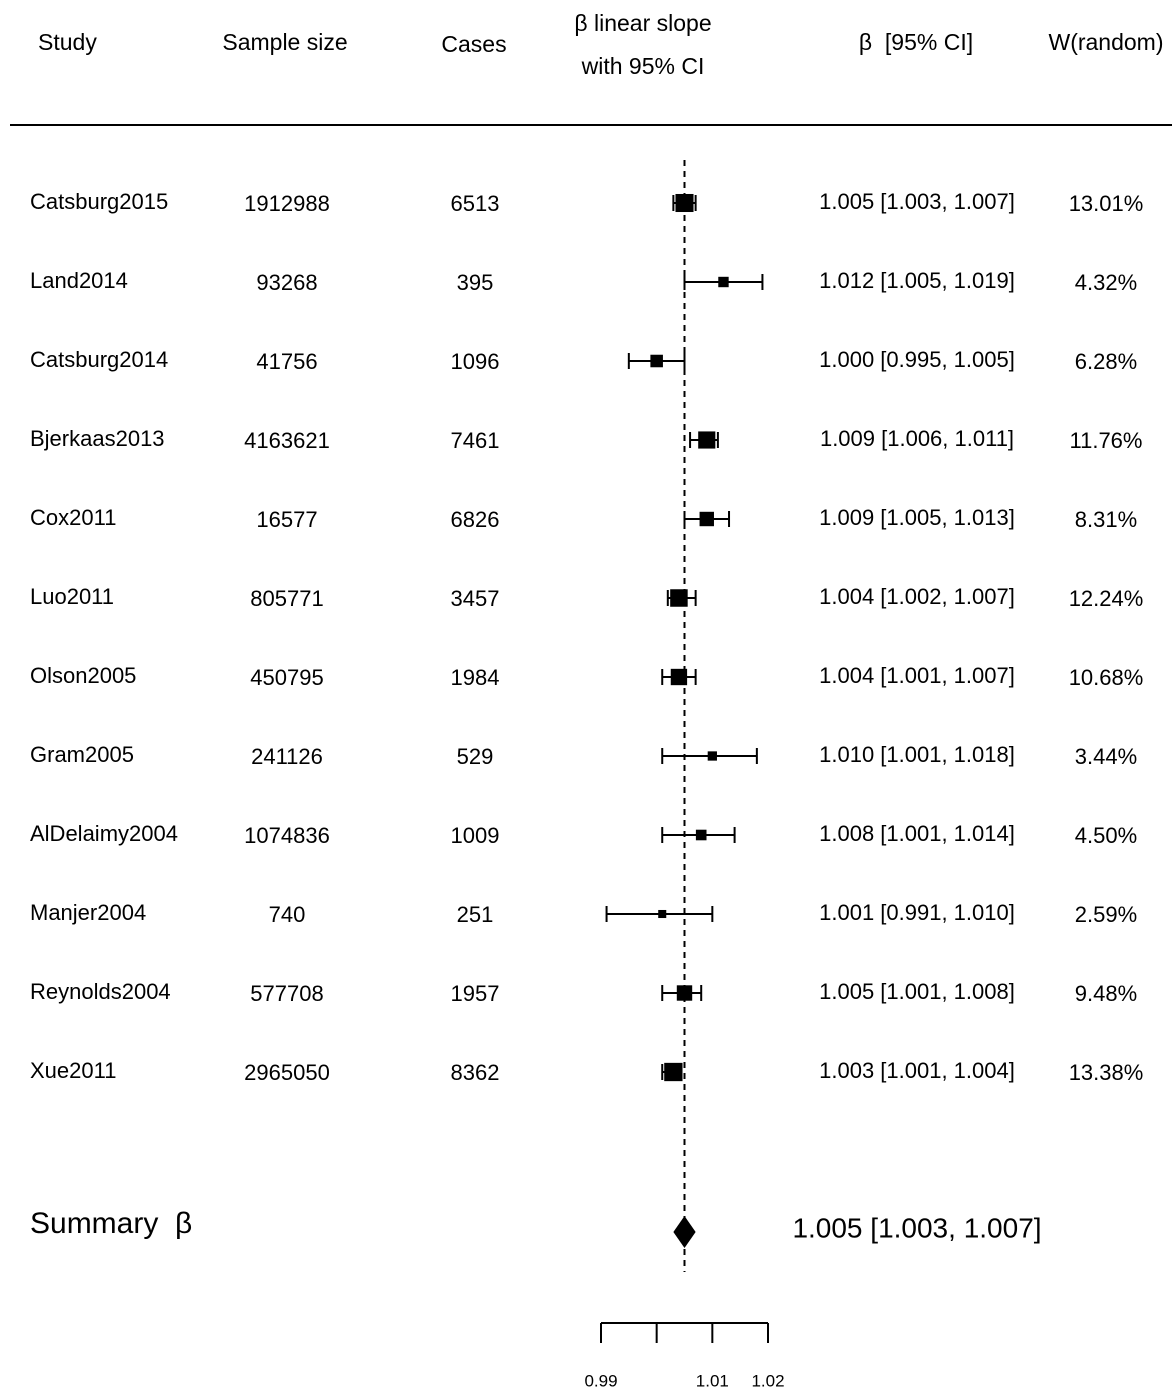  Describe the element at coordinates (475, 361) in the screenshot. I see `cases: 1096` at that location.